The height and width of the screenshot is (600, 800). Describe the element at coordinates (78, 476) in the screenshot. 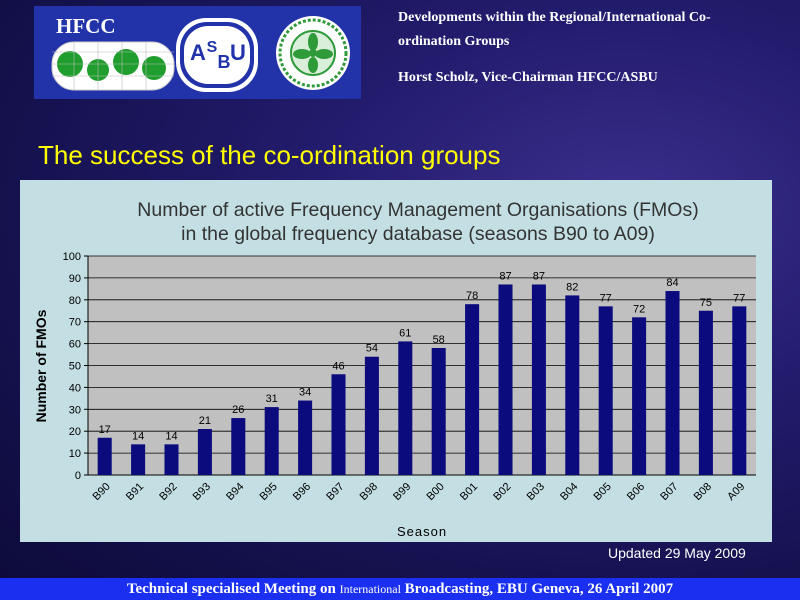

I see `y-tick-label: 0` at that location.